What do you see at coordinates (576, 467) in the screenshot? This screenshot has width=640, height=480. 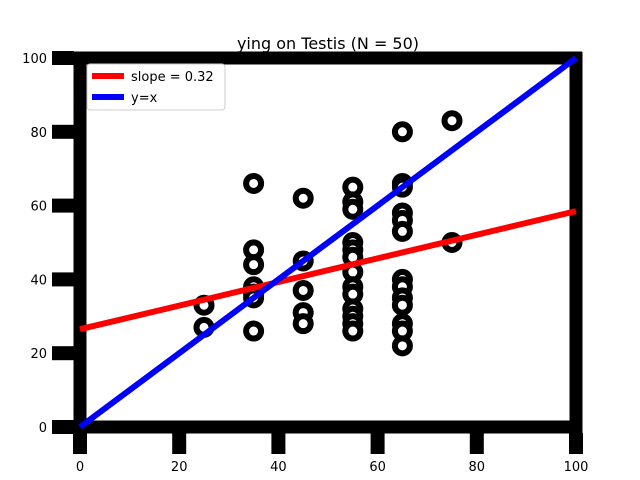 I see `x-tick-label: 100` at bounding box center [576, 467].